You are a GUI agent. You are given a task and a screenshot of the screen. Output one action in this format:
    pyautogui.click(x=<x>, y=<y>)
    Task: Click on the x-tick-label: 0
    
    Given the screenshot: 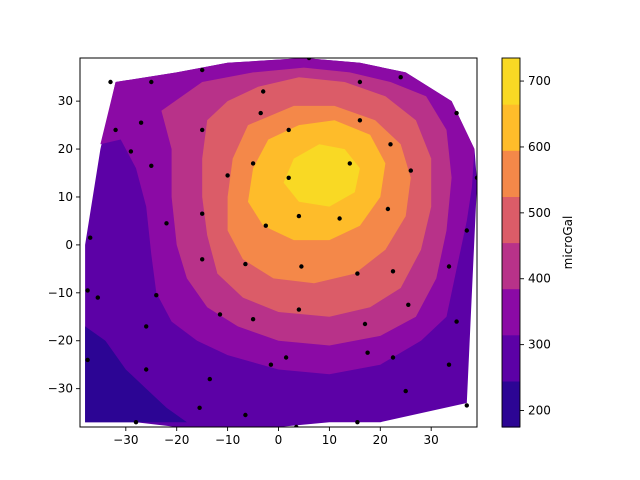 What is the action you would take?
    pyautogui.click(x=279, y=440)
    